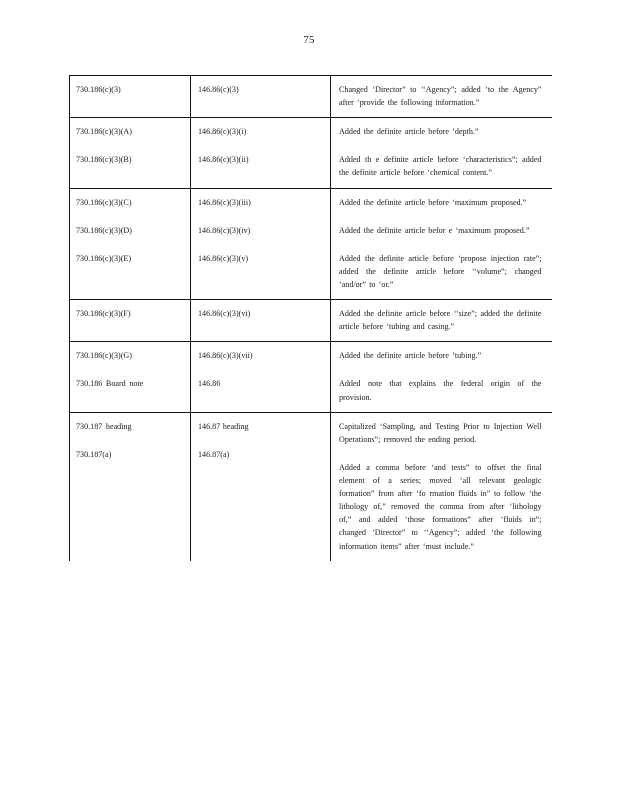  I want to click on federal-citation: 146.86(c)(3)(vi), so click(224, 314).